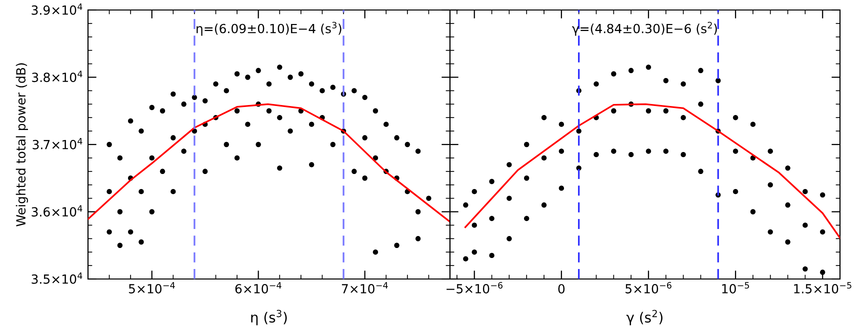 The width and height of the screenshot is (855, 327). What do you see at coordinates (649, 288) in the screenshot?
I see `x-tick-label: 5×10$^{−6}$` at bounding box center [649, 288].